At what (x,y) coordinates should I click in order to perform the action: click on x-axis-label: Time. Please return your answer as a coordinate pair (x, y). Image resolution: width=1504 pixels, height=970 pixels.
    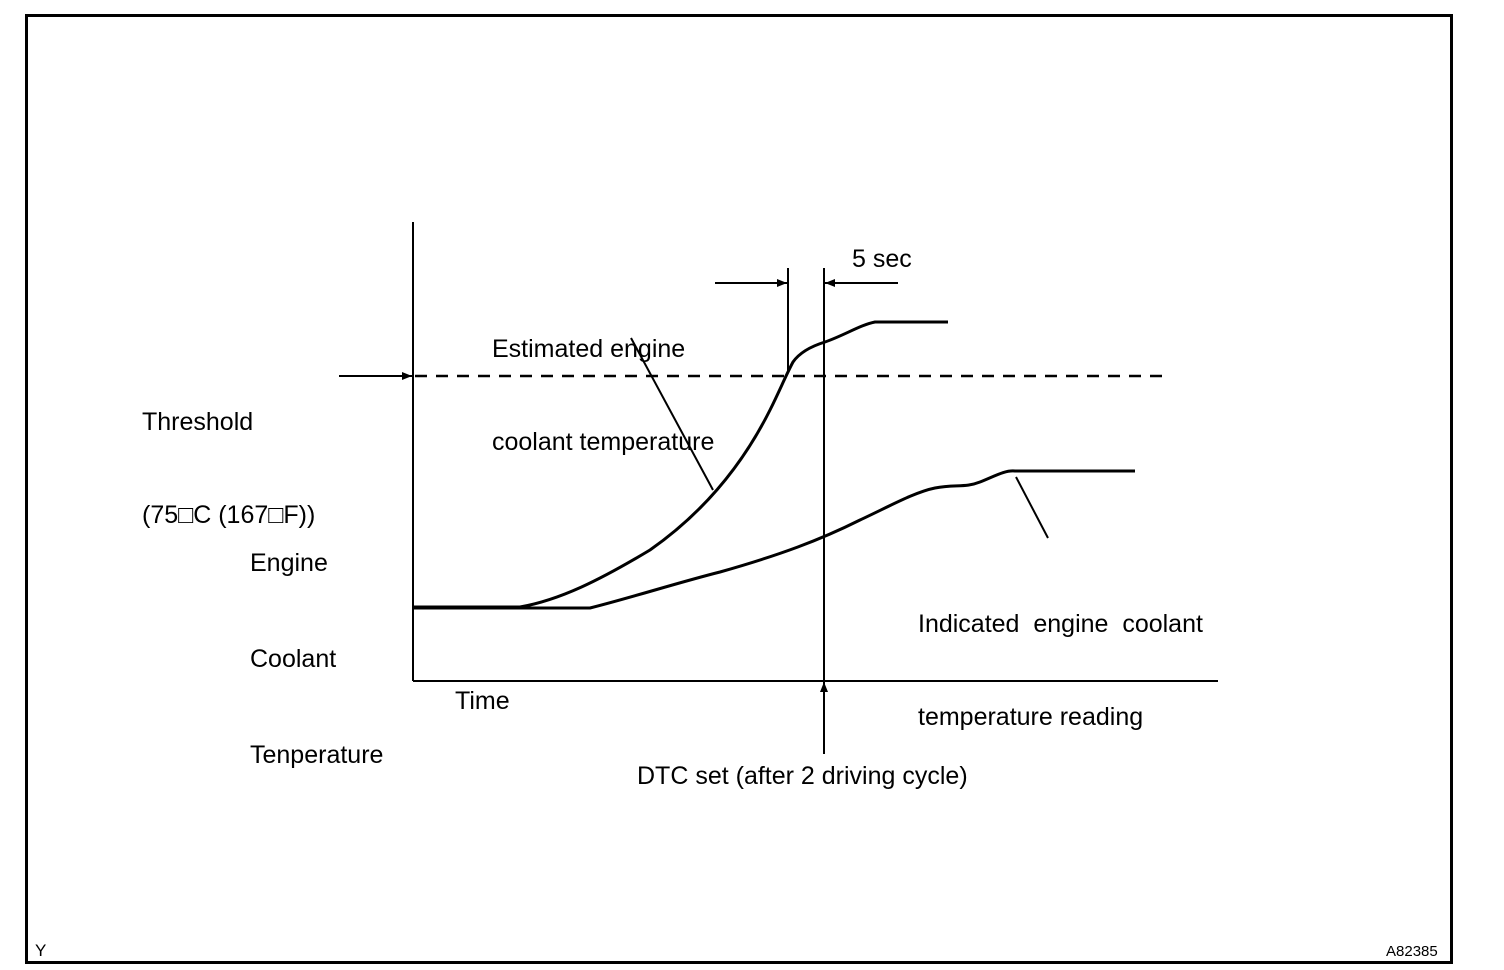
    Looking at the image, I should click on (482, 701).